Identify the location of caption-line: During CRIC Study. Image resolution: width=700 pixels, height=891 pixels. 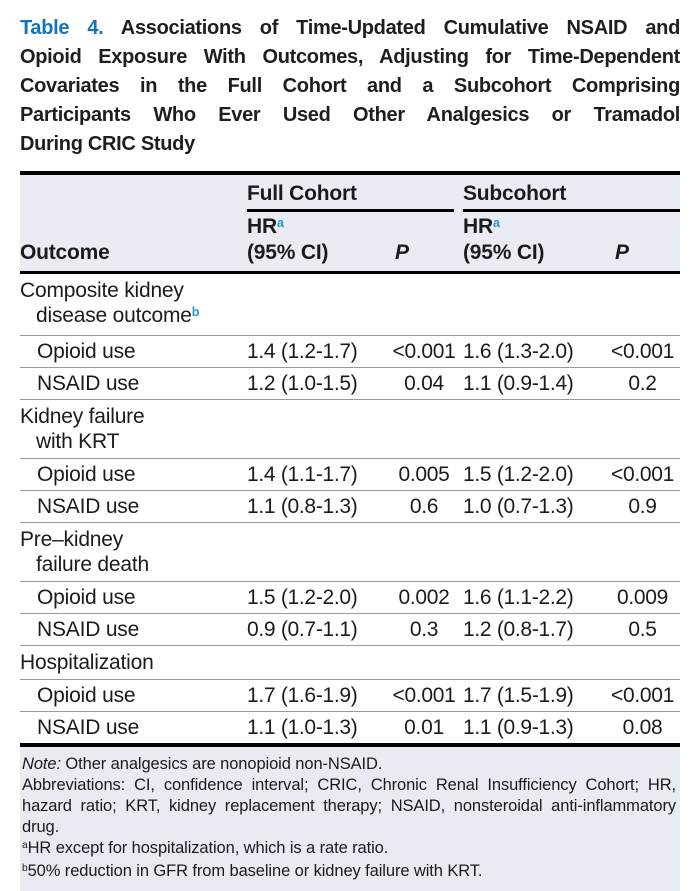
(107, 144).